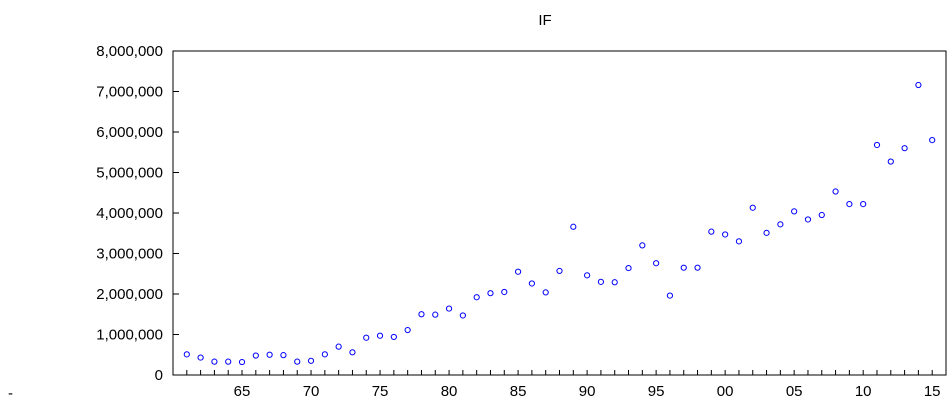  What do you see at coordinates (129, 173) in the screenshot?
I see `y-tick-label: 5,000,000` at bounding box center [129, 173].